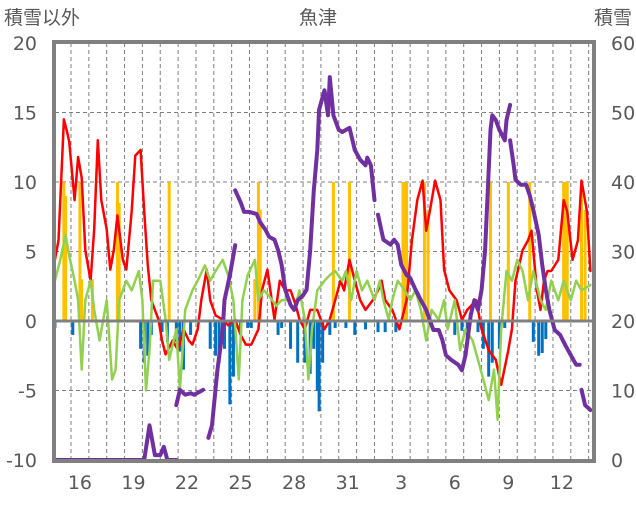 The width and height of the screenshot is (636, 505). Describe the element at coordinates (562, 483) in the screenshot. I see `x-tick-label: 12` at that location.